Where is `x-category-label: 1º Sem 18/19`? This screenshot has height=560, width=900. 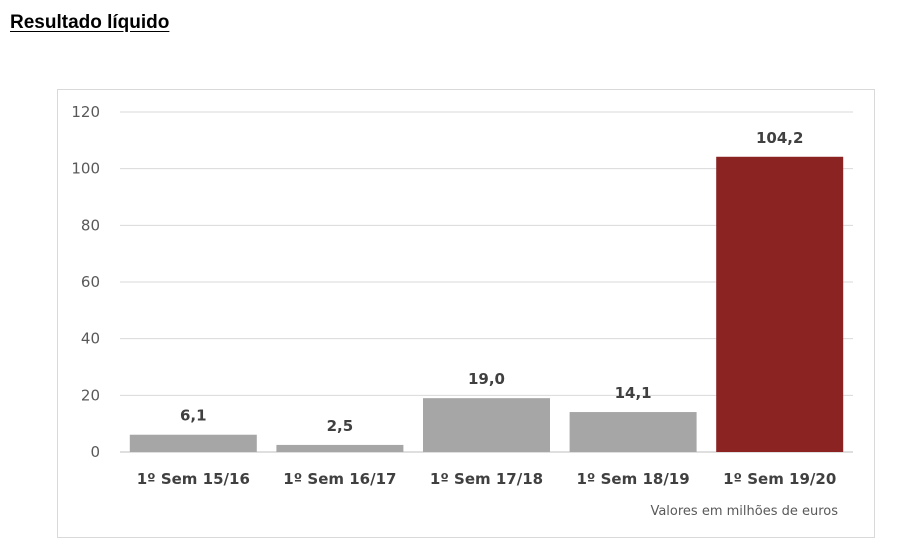
x-category-label: 1º Sem 18/19 is located at coordinates (633, 479).